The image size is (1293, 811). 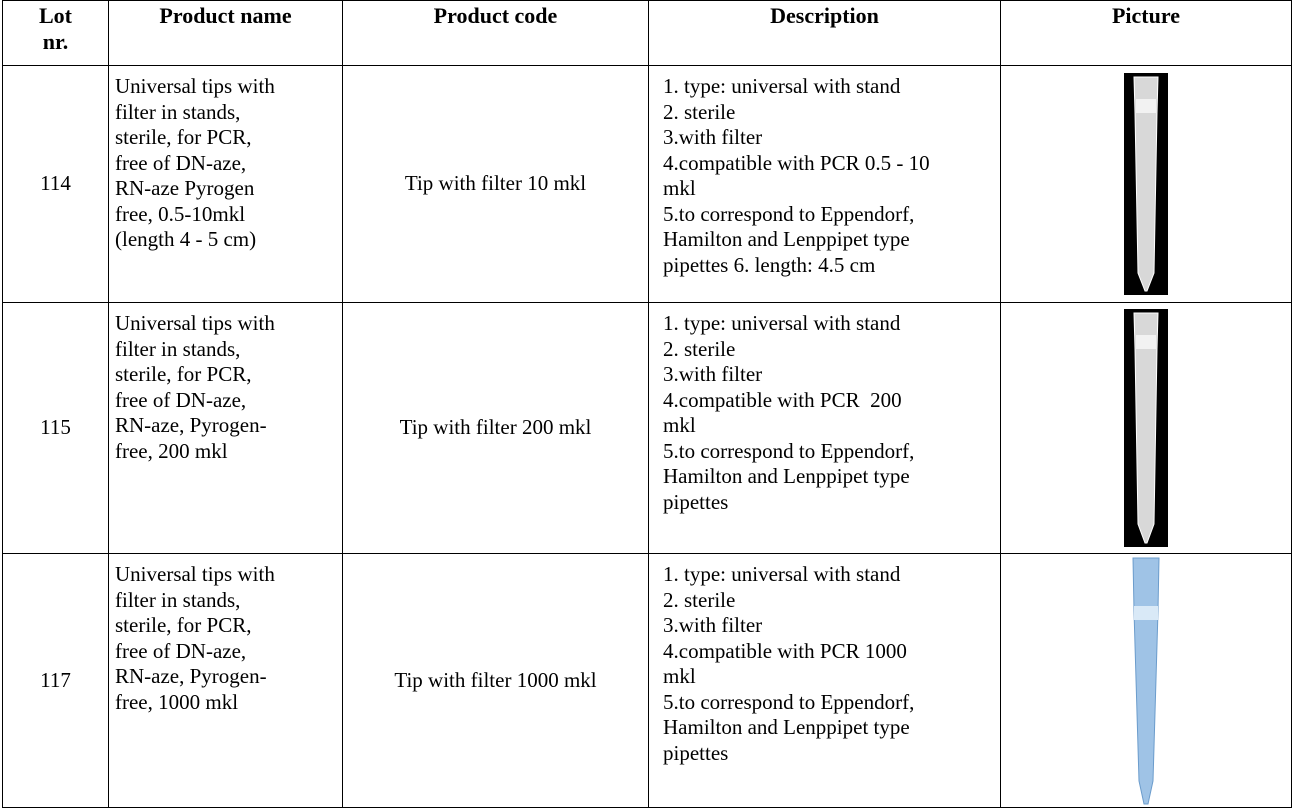 I want to click on code-cell: Tip with filter 1000 mkl, so click(x=495, y=680).